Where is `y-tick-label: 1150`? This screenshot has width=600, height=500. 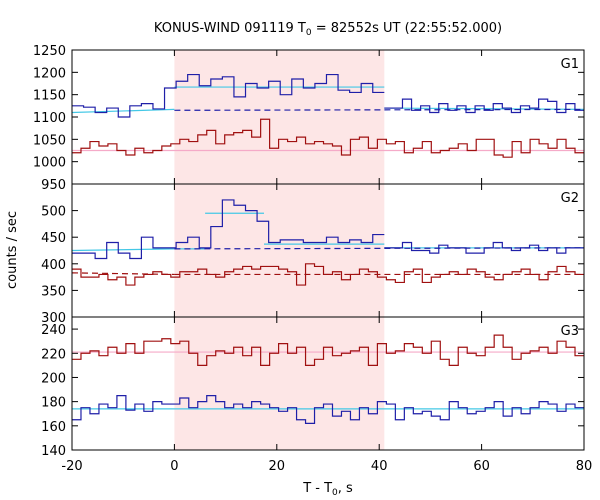
y-tick-label: 1150 is located at coordinates (49, 96).